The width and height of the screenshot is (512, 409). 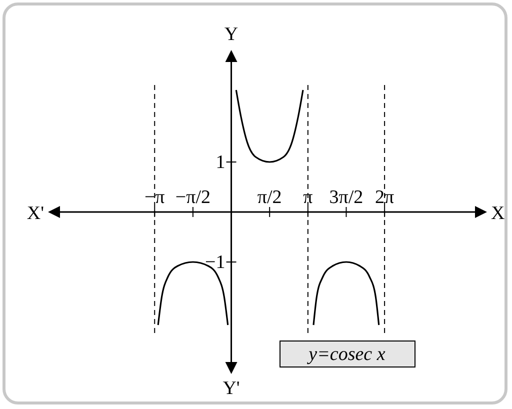 I want to click on x-tick-label: −π/2, so click(x=192, y=197).